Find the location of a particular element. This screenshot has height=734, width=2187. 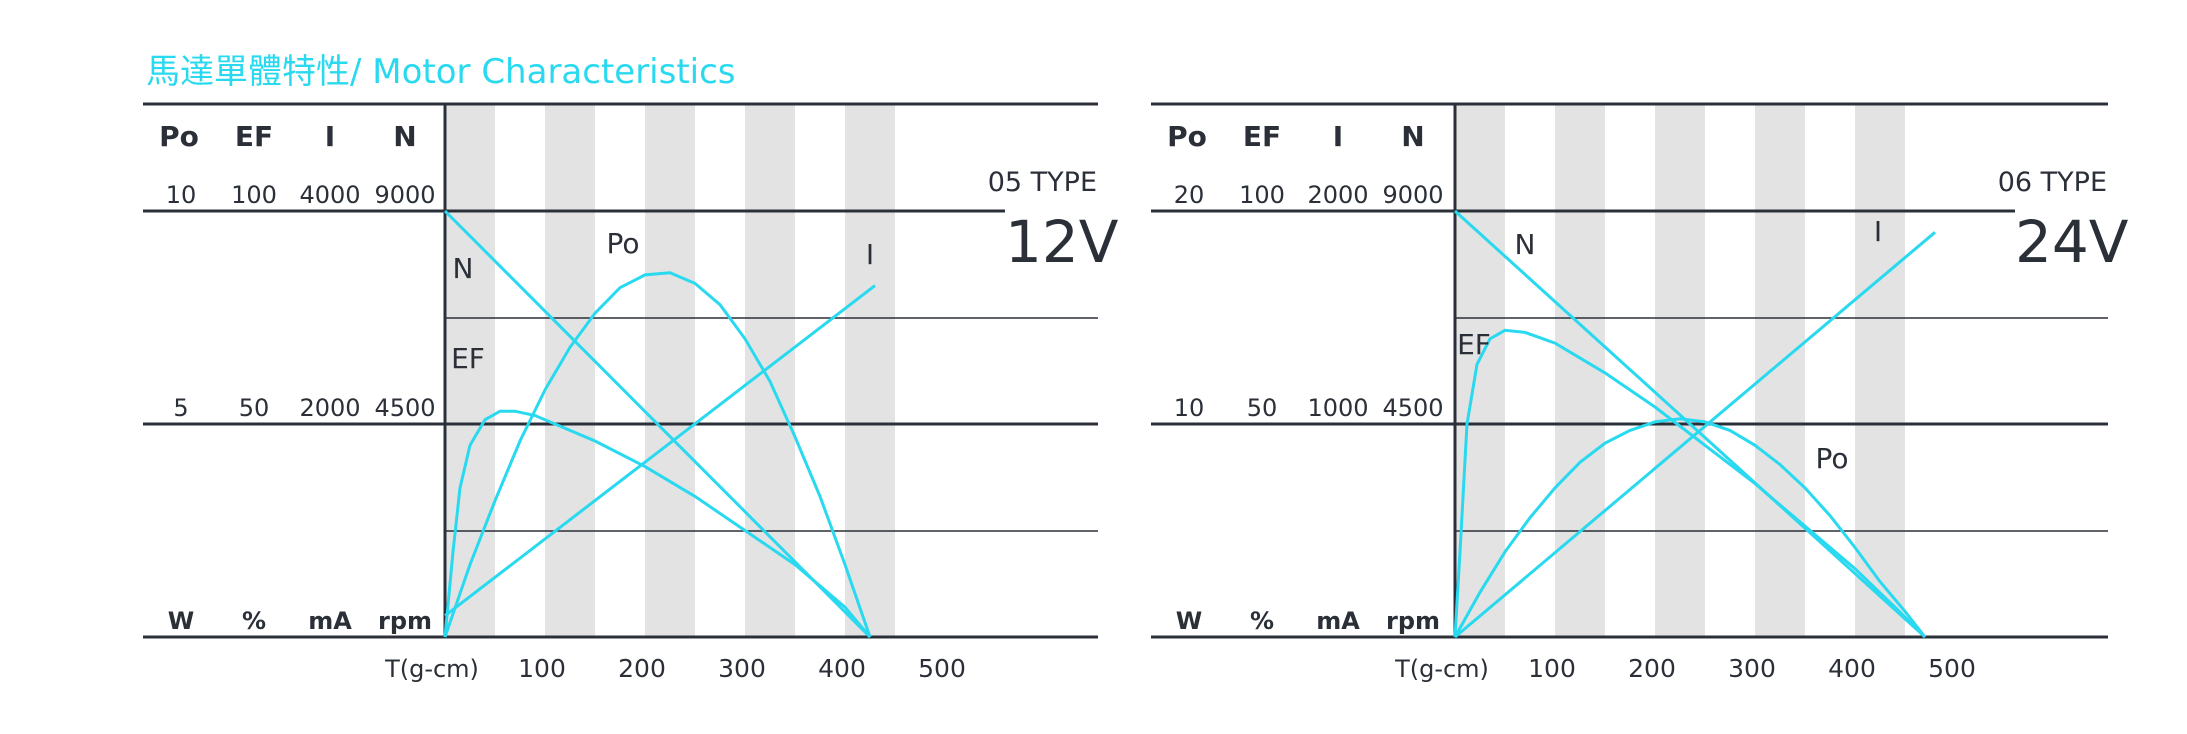

scale-mid-label: 5 is located at coordinates (180, 408).